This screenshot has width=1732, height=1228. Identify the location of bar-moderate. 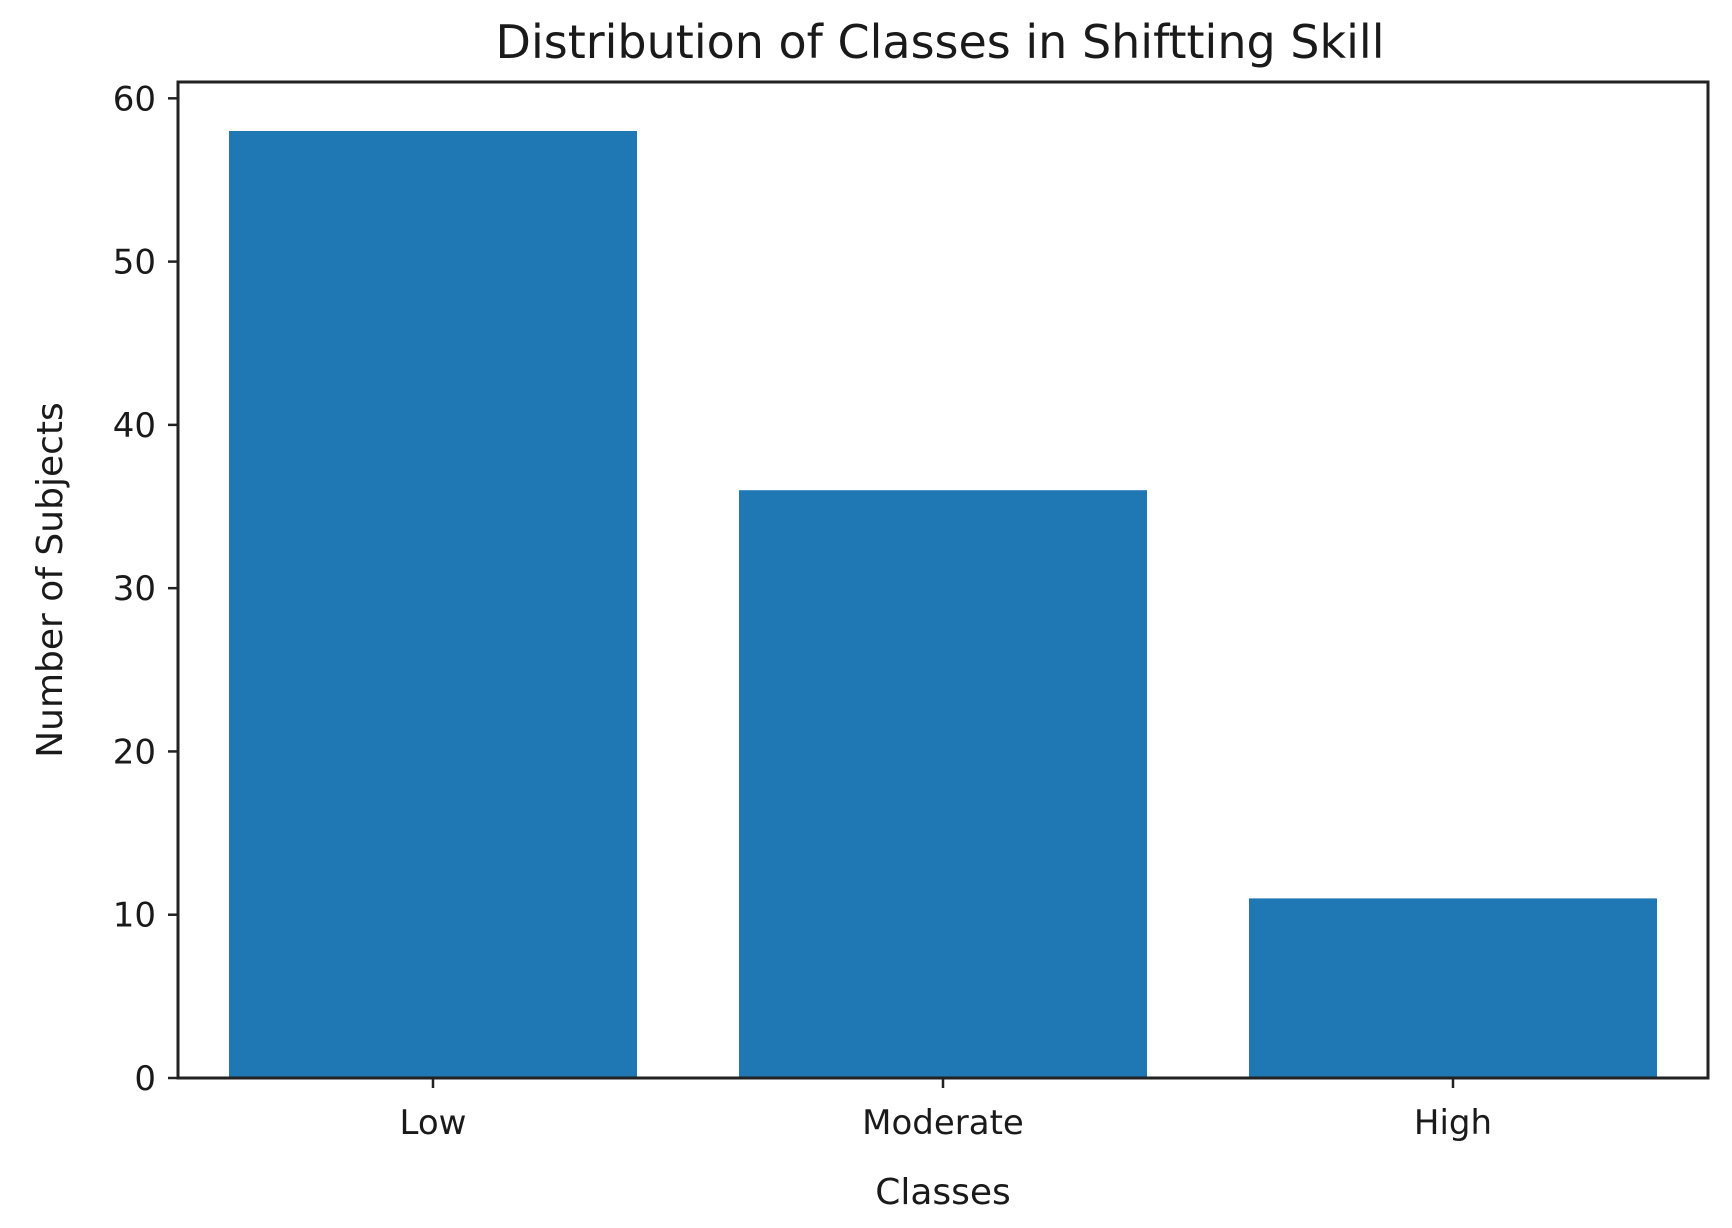
(943, 784).